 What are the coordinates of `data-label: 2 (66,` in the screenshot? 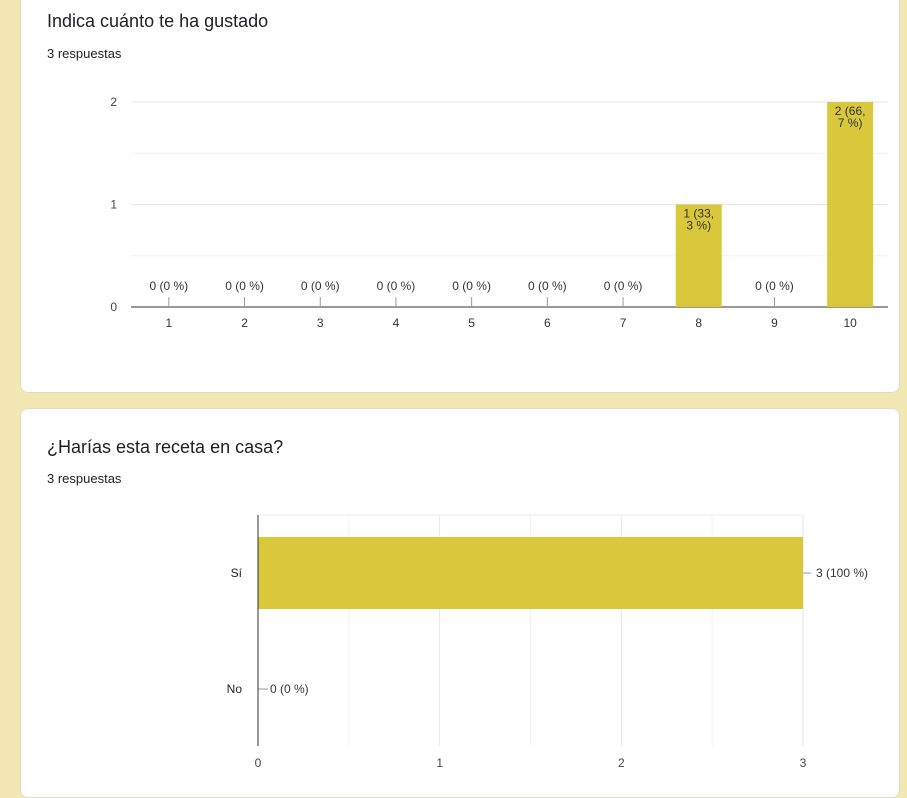 It's located at (850, 111).